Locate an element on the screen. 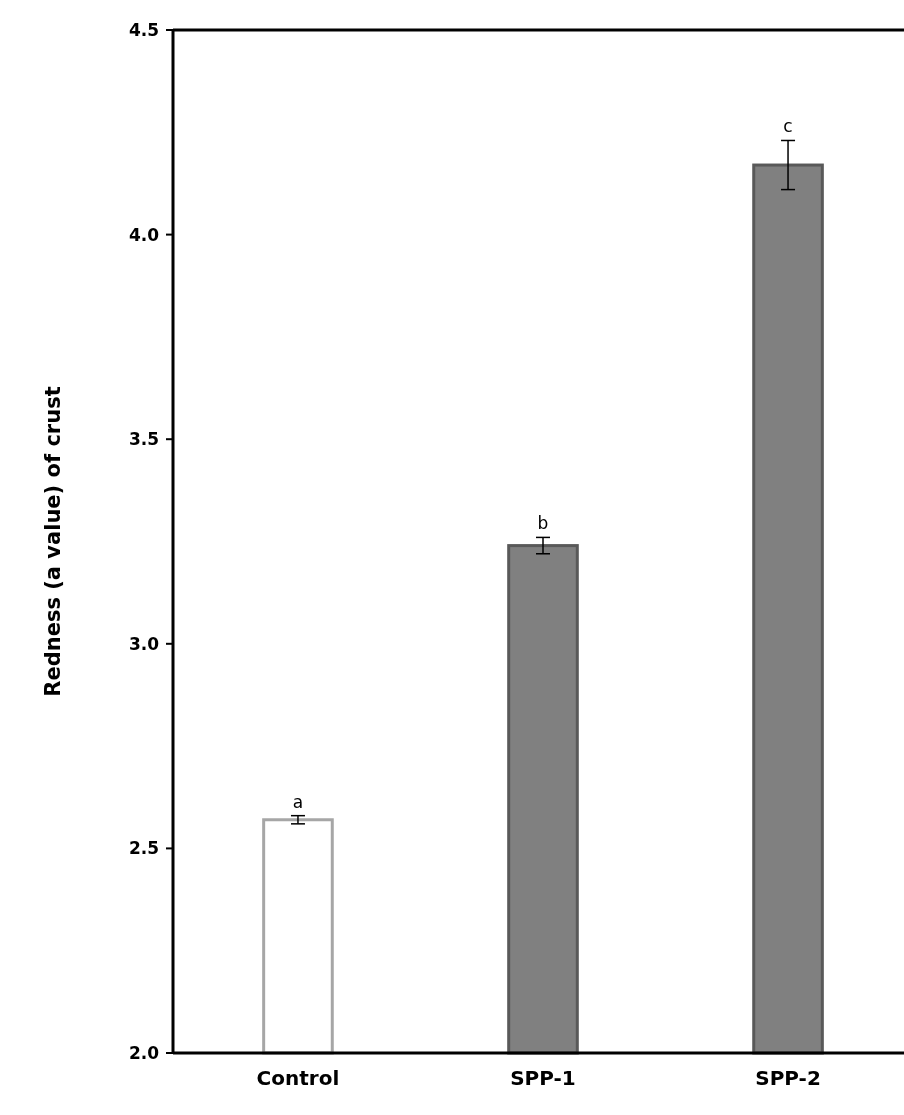 This screenshot has height=1115, width=904. y-tick-label: 2.0 is located at coordinates (144, 1052).